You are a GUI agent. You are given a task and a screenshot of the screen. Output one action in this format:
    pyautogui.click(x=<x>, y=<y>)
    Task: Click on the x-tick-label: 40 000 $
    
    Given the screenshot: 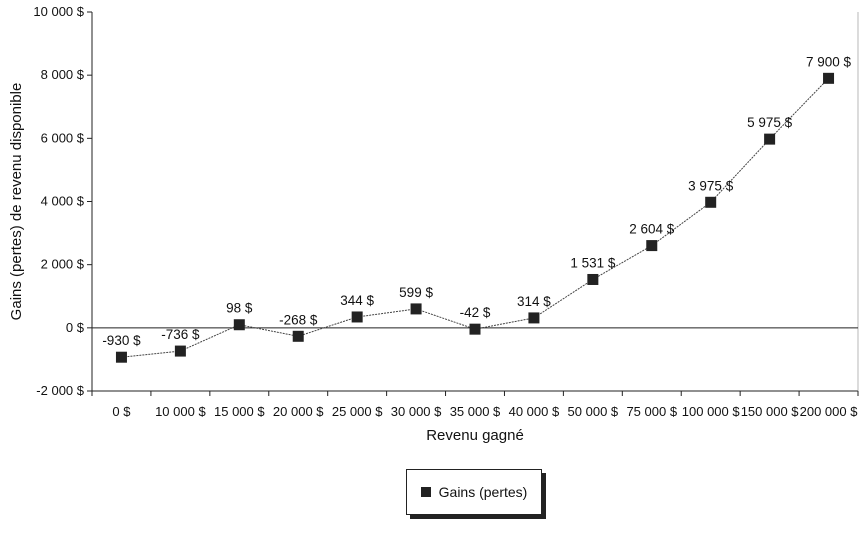 What is the action you would take?
    pyautogui.click(x=534, y=411)
    